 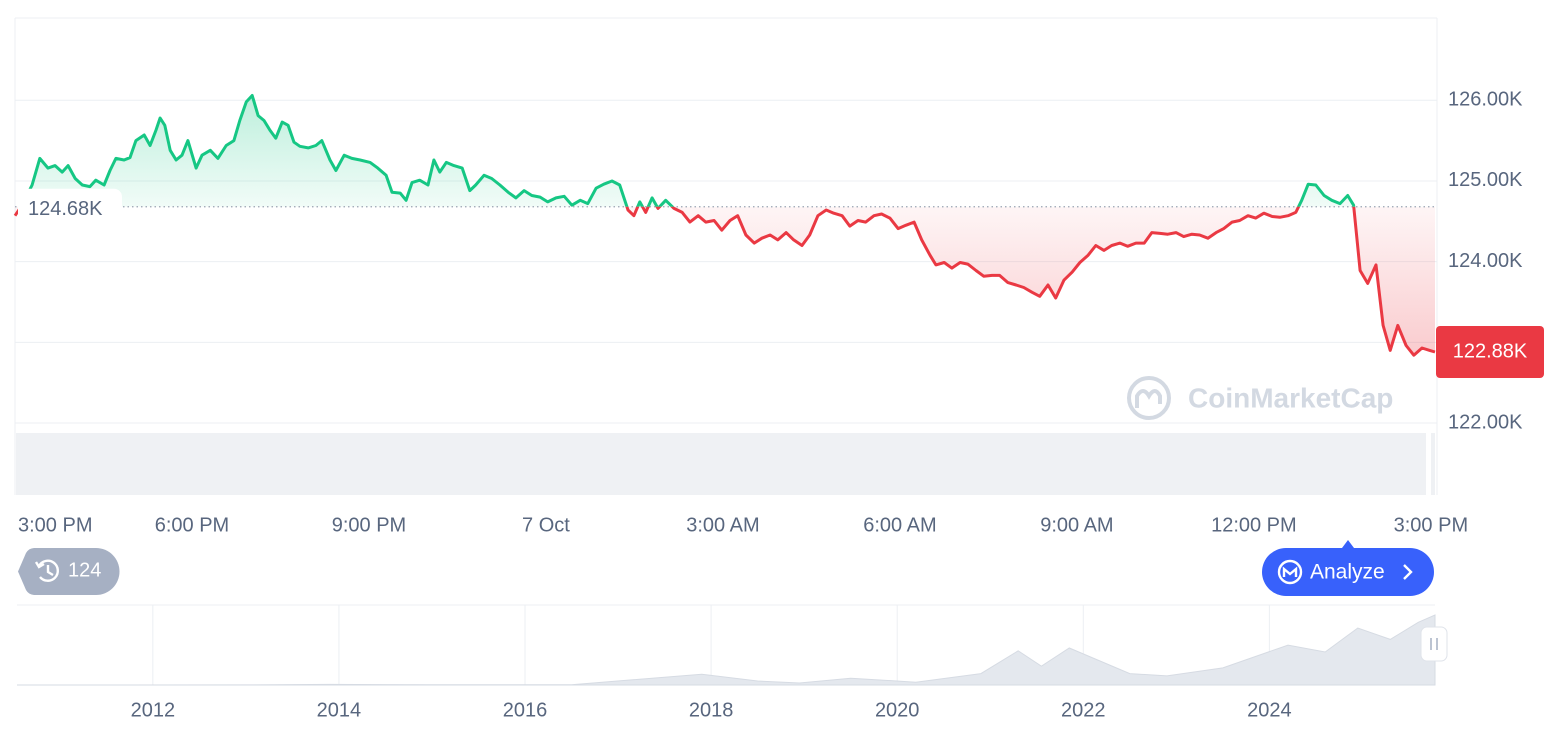 What do you see at coordinates (899, 525) in the screenshot?
I see `x-tick-label: 6:00 AM` at bounding box center [899, 525].